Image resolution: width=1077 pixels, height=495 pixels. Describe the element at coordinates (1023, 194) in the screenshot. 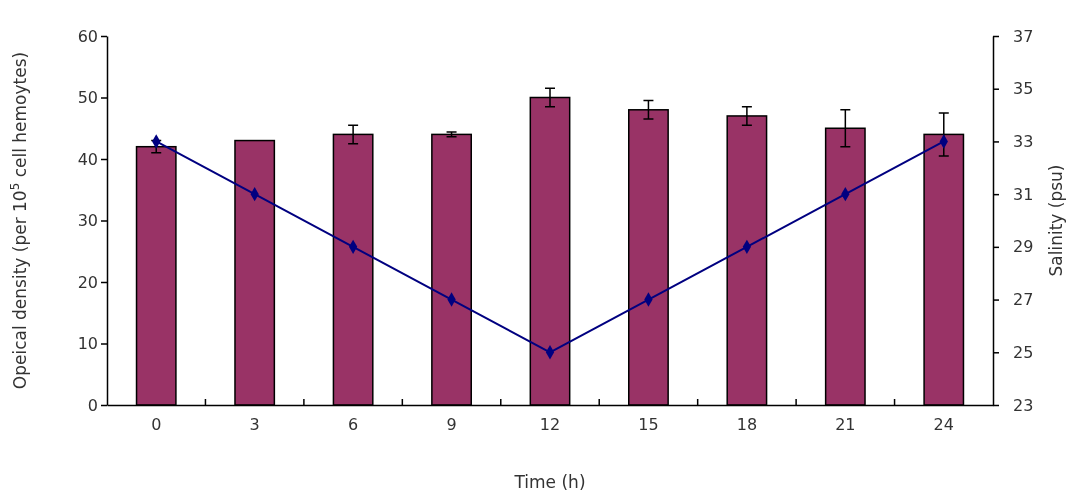

I see `y2-tick-label: 31` at that location.